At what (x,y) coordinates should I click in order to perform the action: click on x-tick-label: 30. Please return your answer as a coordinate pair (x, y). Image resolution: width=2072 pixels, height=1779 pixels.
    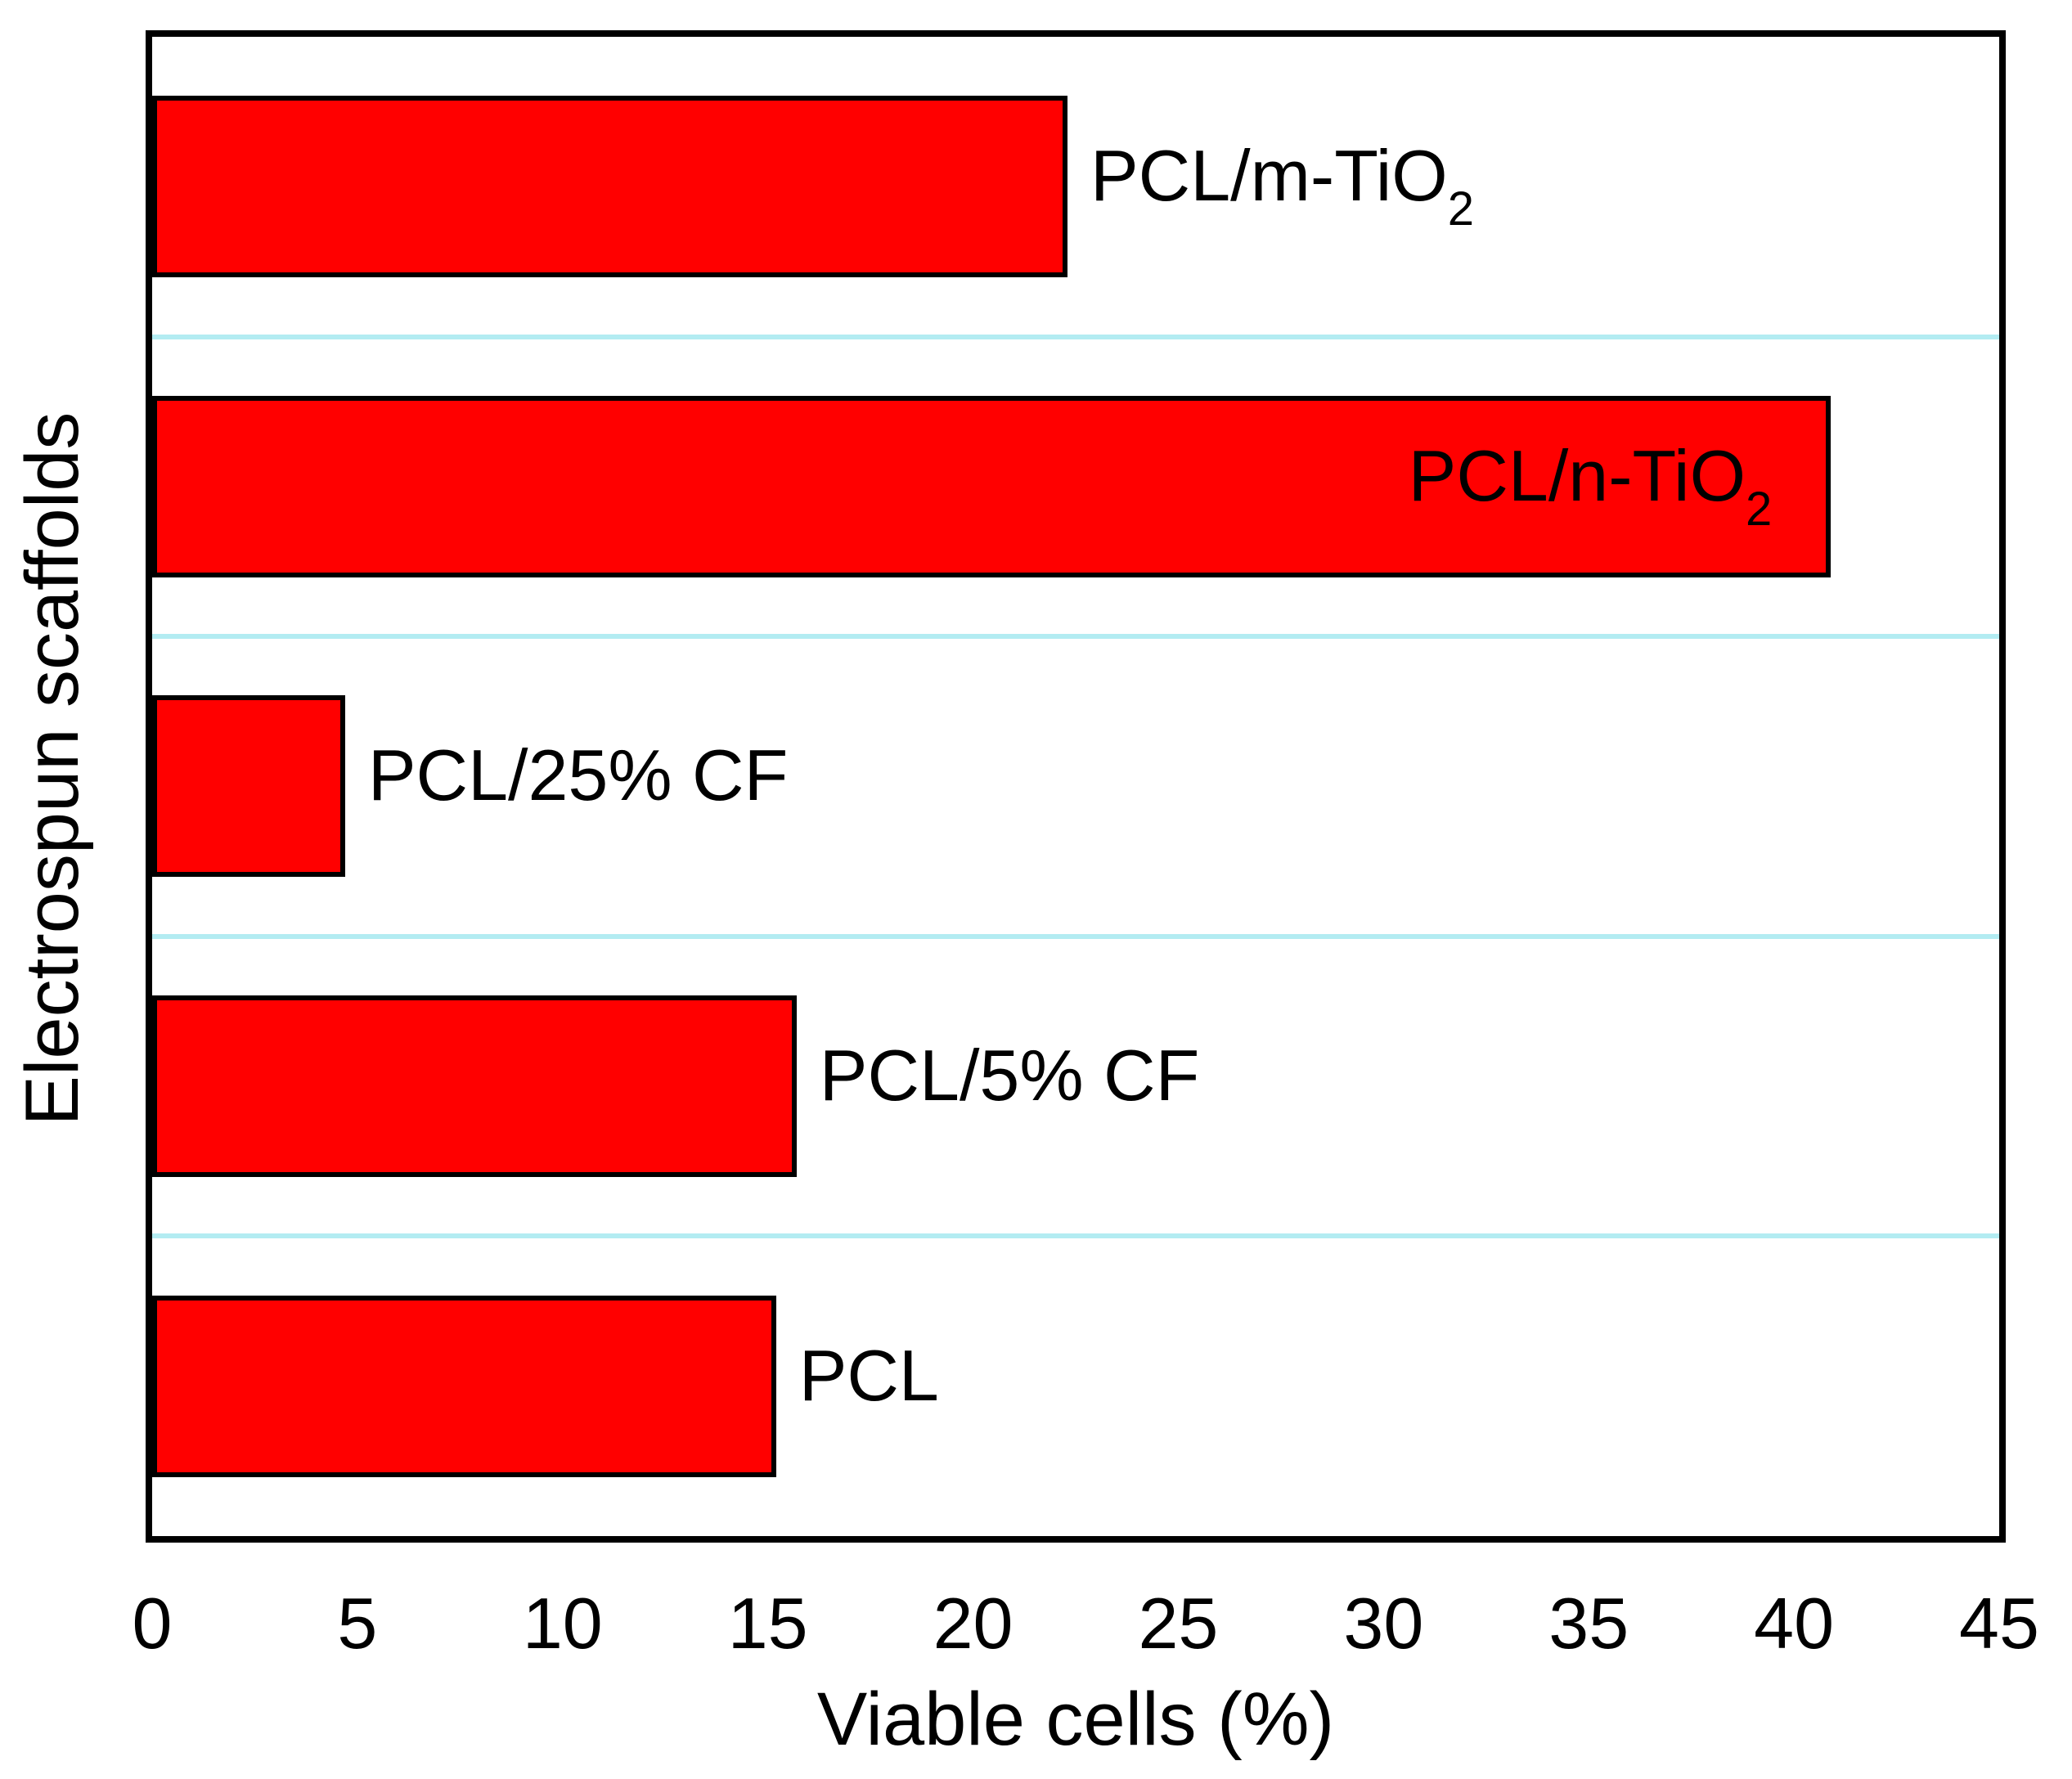
    Looking at the image, I should click on (1383, 1623).